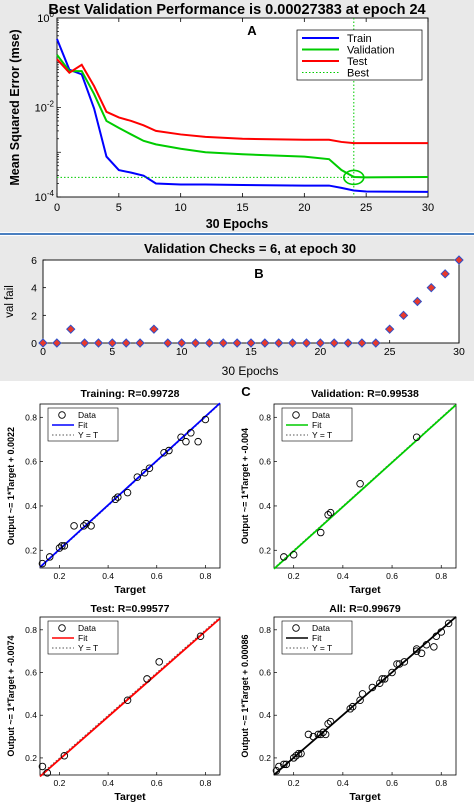 Image resolution: width=474 pixels, height=809 pixels. I want to click on legend-label: Y = T, so click(322, 648).